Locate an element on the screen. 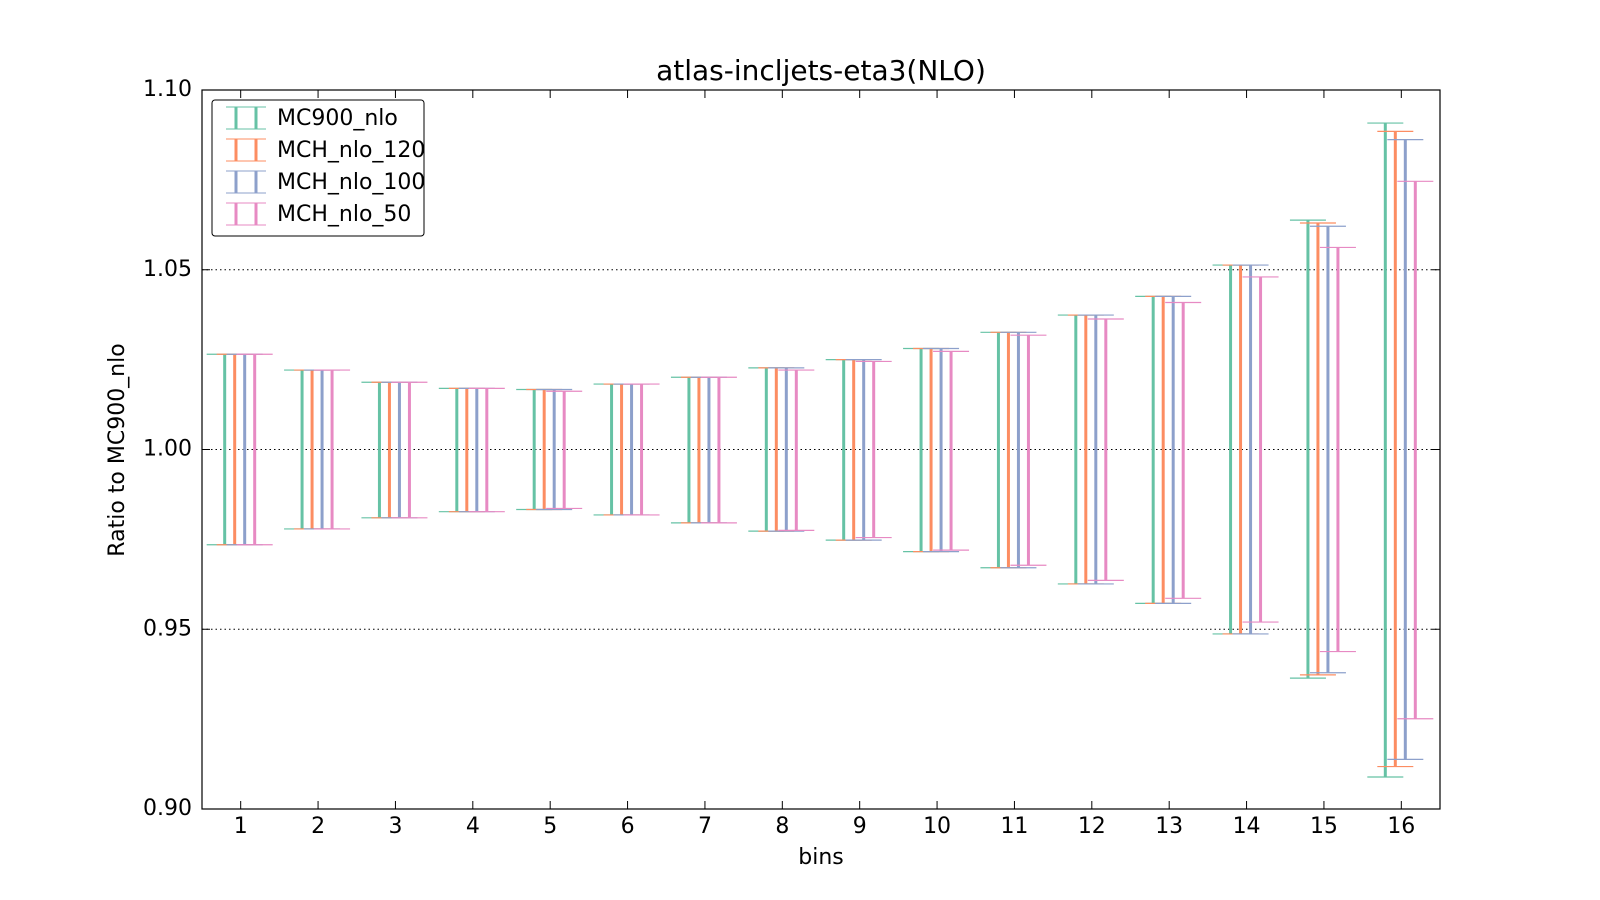  x-tick-label: 4 is located at coordinates (473, 826).